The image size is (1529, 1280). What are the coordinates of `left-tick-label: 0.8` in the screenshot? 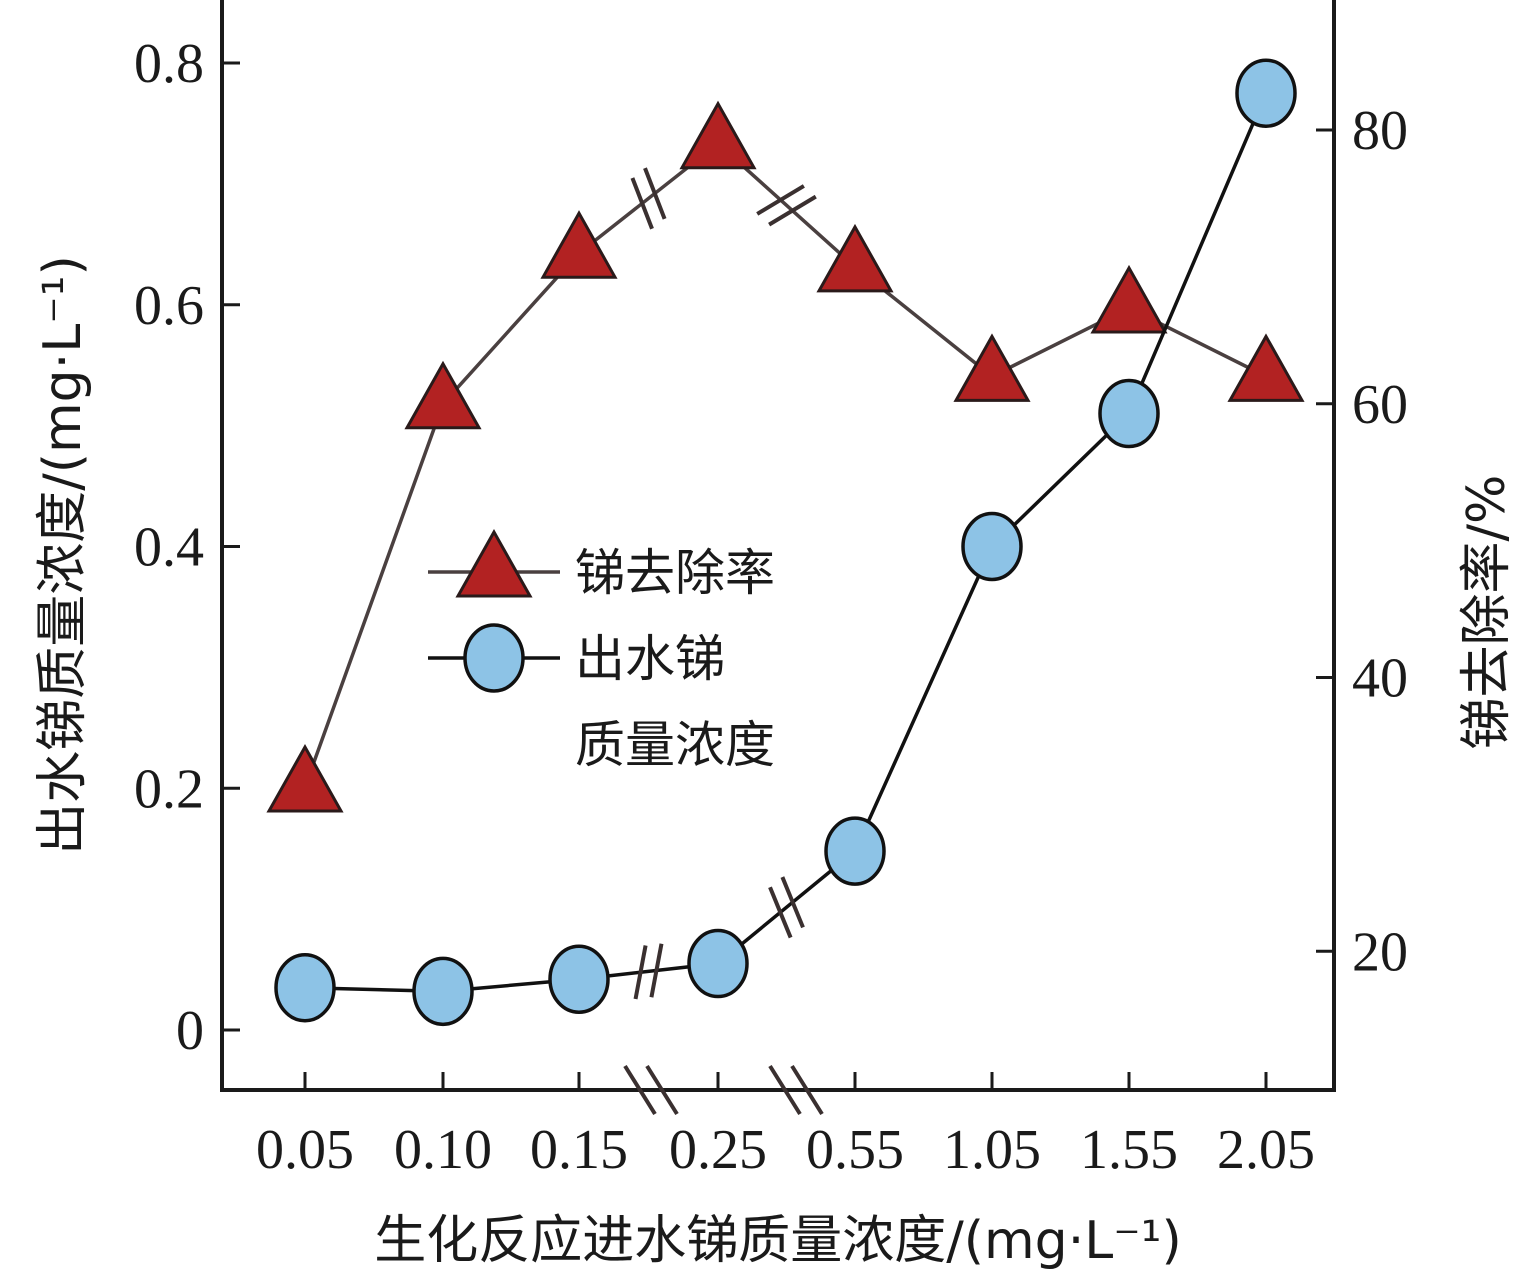 It's located at (169, 64).